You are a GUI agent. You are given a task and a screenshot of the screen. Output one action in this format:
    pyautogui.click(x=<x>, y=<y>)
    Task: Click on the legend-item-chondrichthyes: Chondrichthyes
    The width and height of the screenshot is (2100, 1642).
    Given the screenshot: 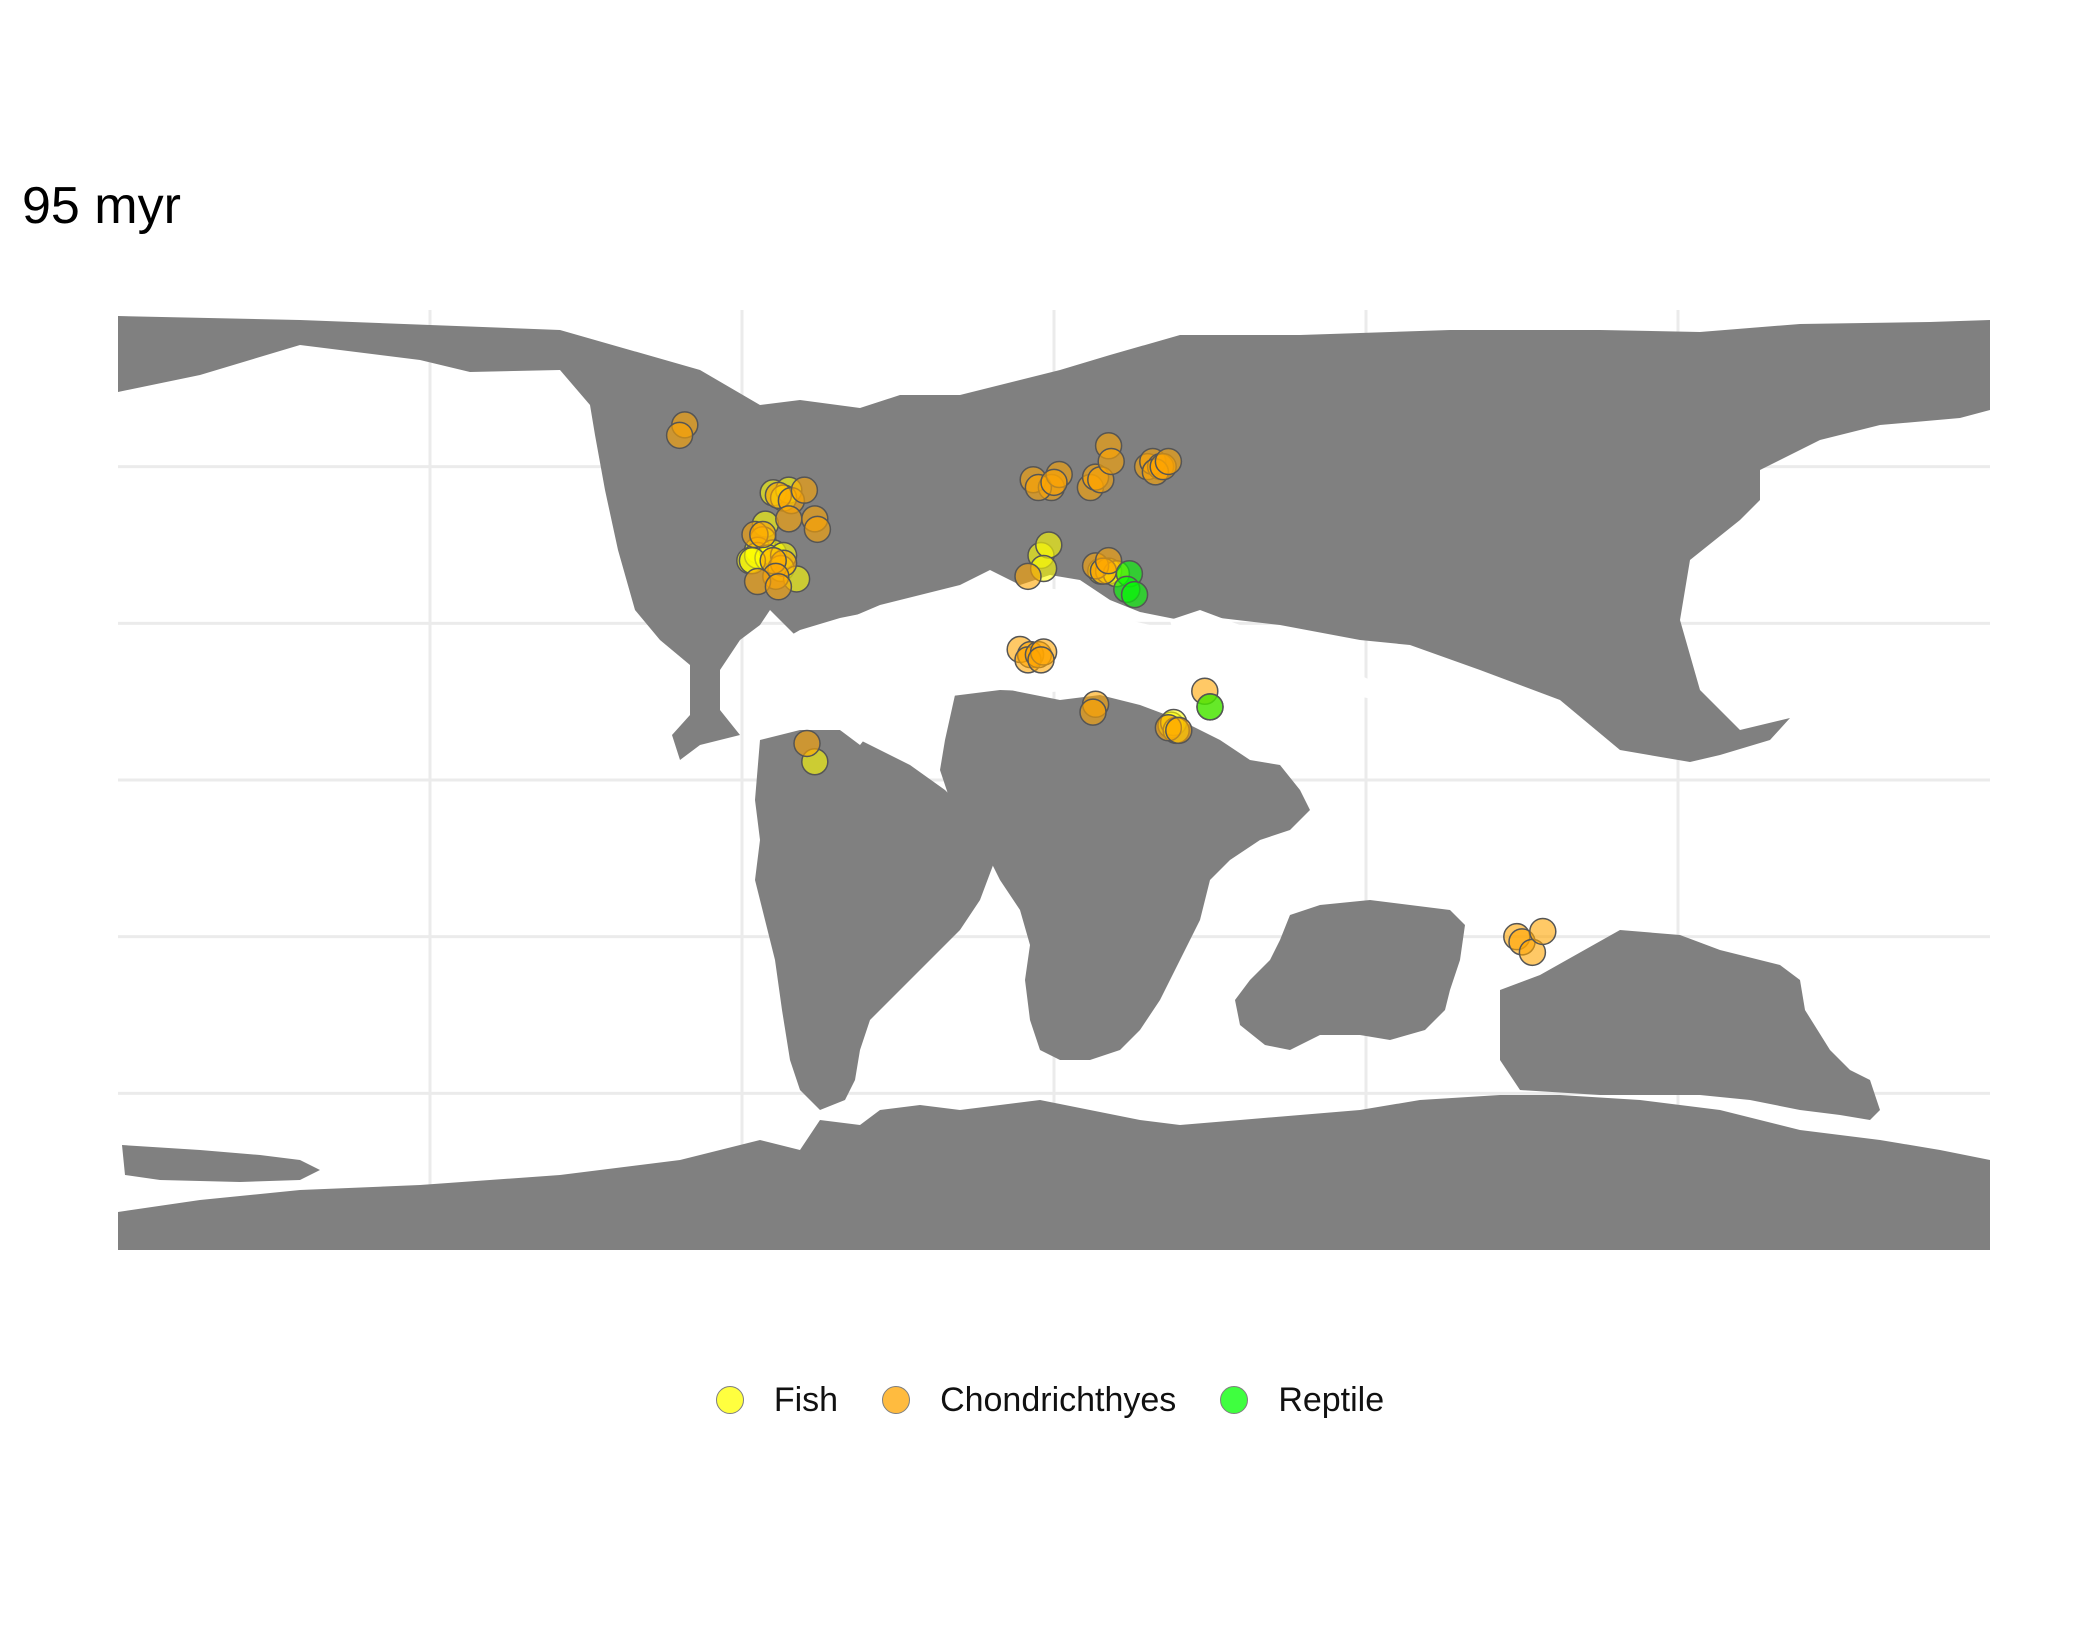 What is the action you would take?
    pyautogui.click(x=1029, y=1400)
    